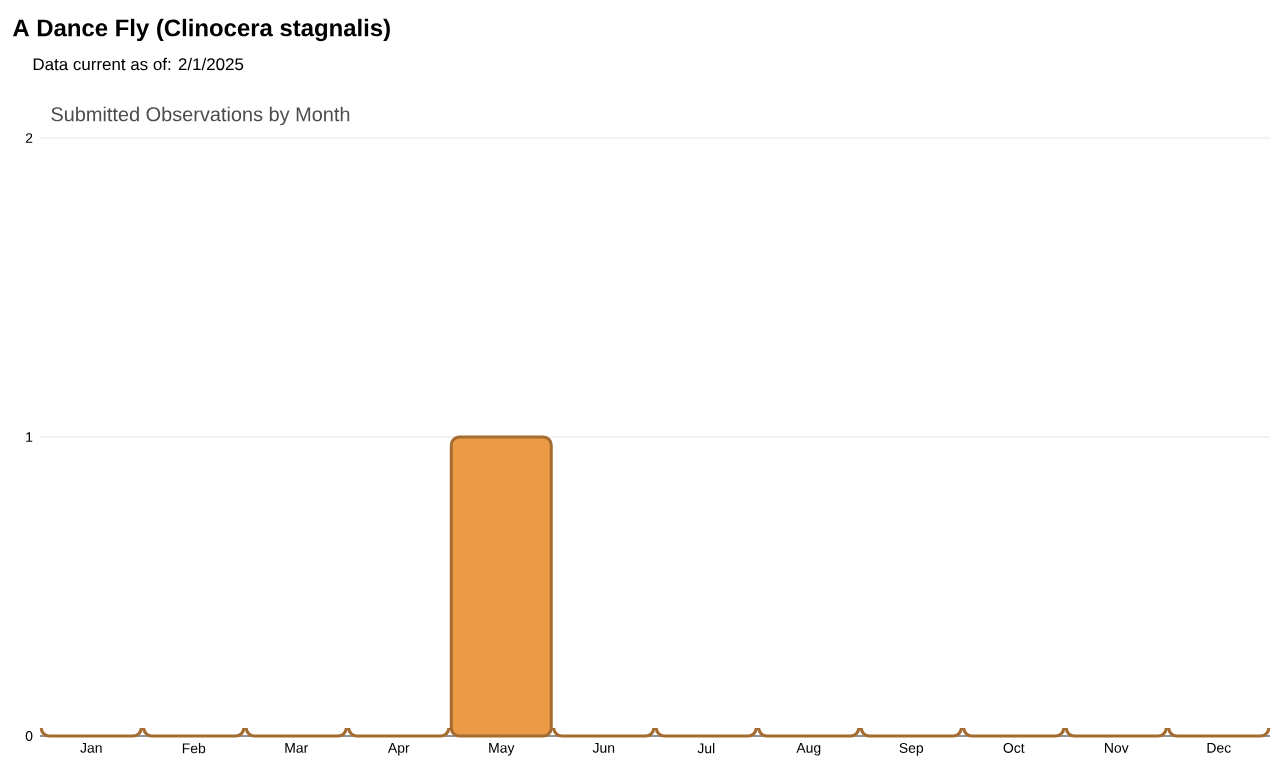 This screenshot has width=1280, height=780. What do you see at coordinates (201, 30) in the screenshot?
I see `chart-title: A Dance Fly (Clinocera stagnalis)` at bounding box center [201, 30].